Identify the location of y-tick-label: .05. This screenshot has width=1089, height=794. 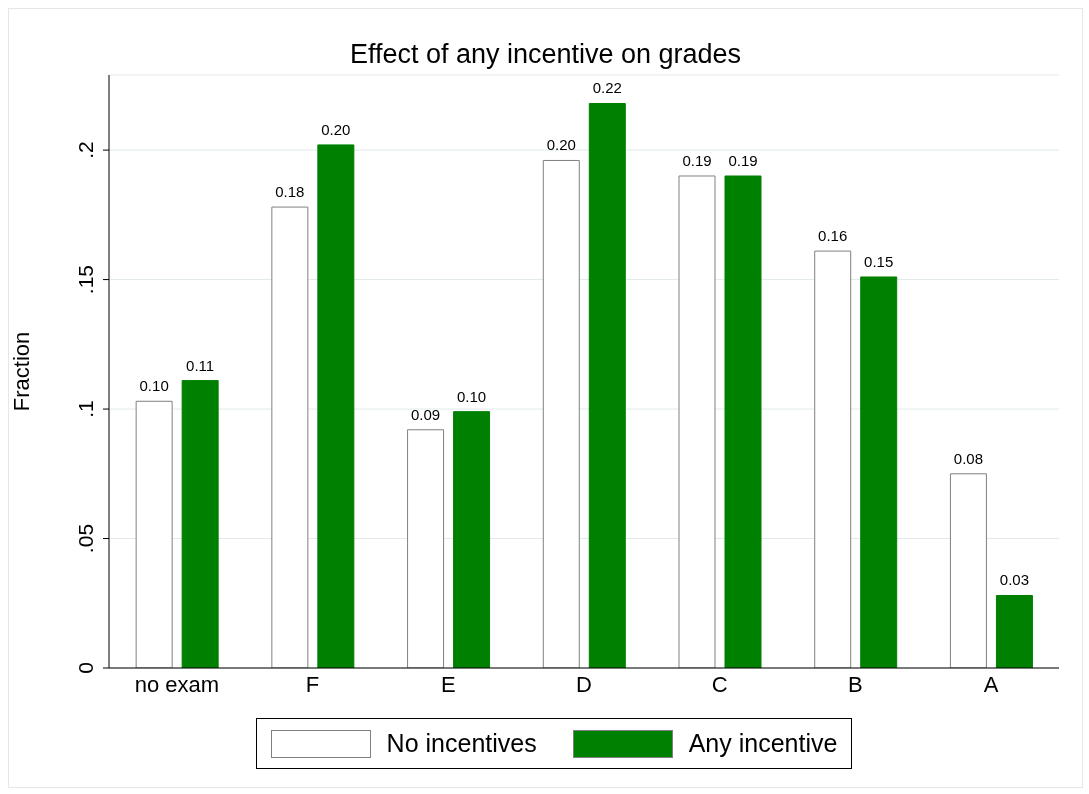
(85, 538).